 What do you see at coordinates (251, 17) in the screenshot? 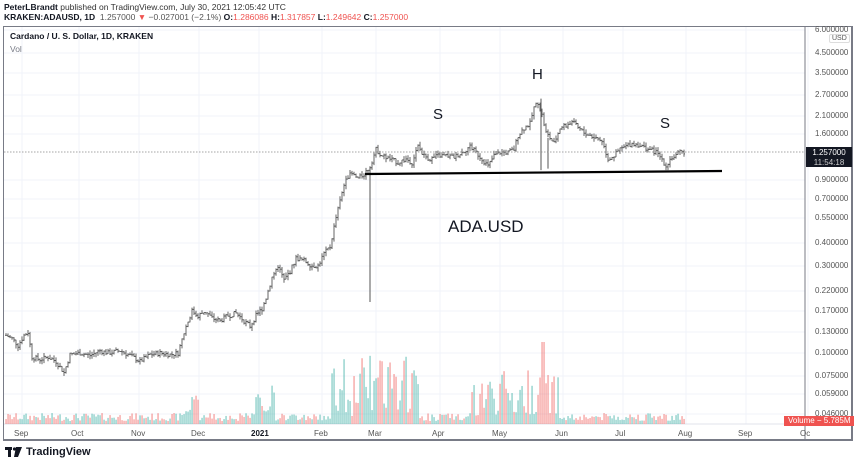
I see `open-value: 1.286086` at bounding box center [251, 17].